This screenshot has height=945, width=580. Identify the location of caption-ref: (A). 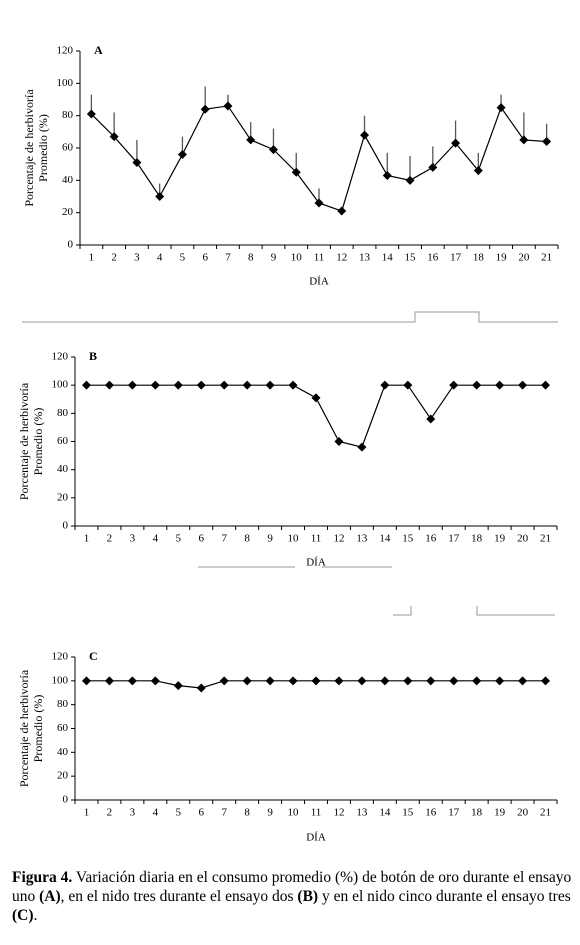
(50, 896).